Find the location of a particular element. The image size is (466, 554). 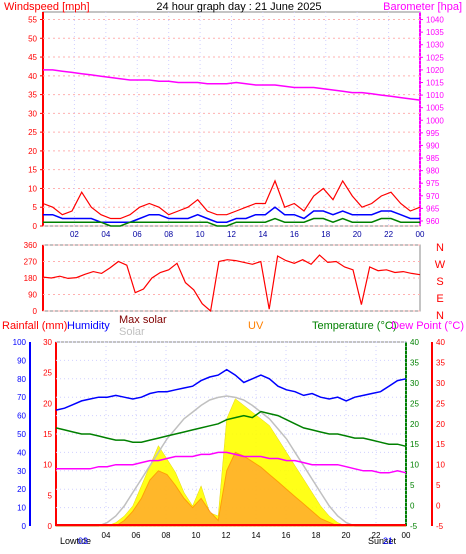

direction-tick-label: 360 is located at coordinates (31, 245).